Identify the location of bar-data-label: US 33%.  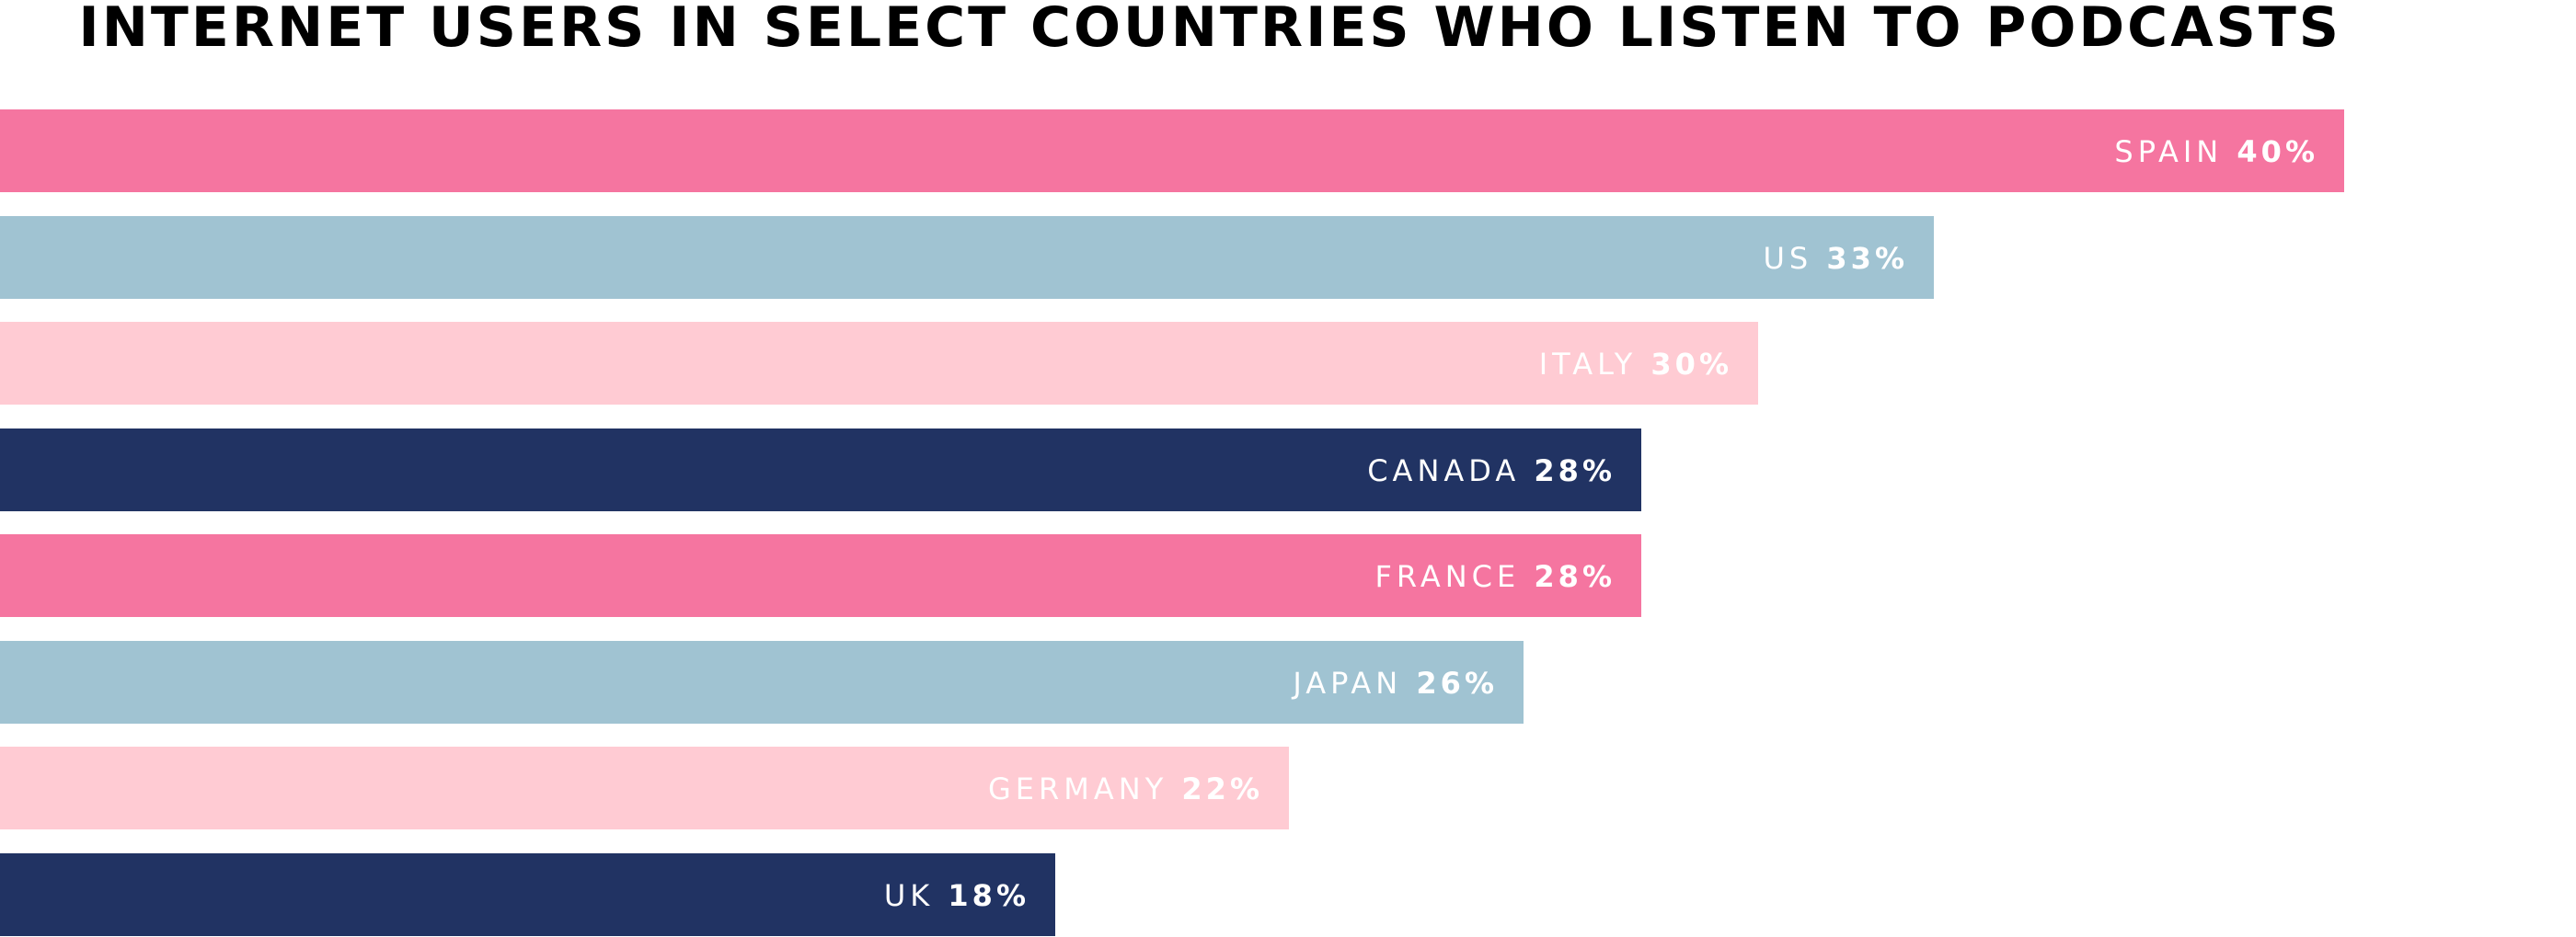
(1836, 258).